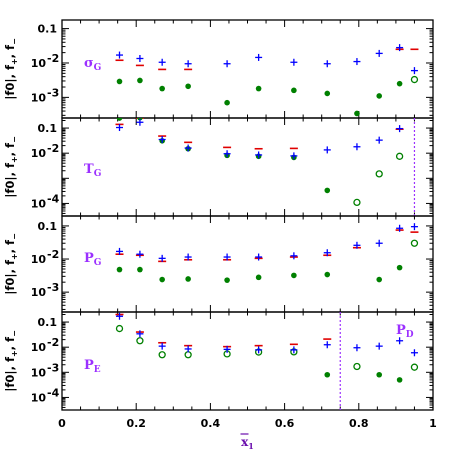  I want to click on panel-label-main: σ, so click(89, 63).